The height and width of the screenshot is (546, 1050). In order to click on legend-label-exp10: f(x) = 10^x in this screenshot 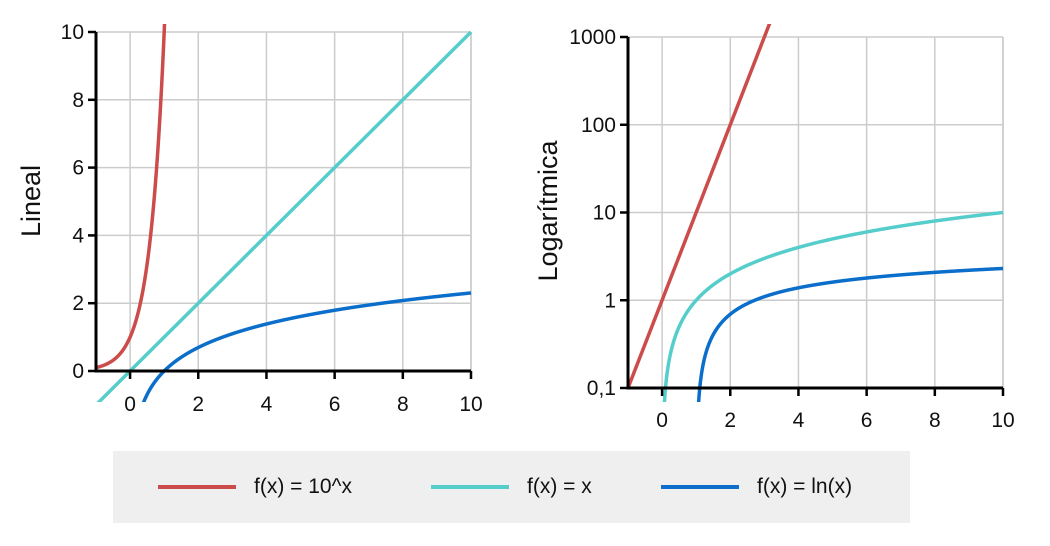, I will do `click(303, 486)`.